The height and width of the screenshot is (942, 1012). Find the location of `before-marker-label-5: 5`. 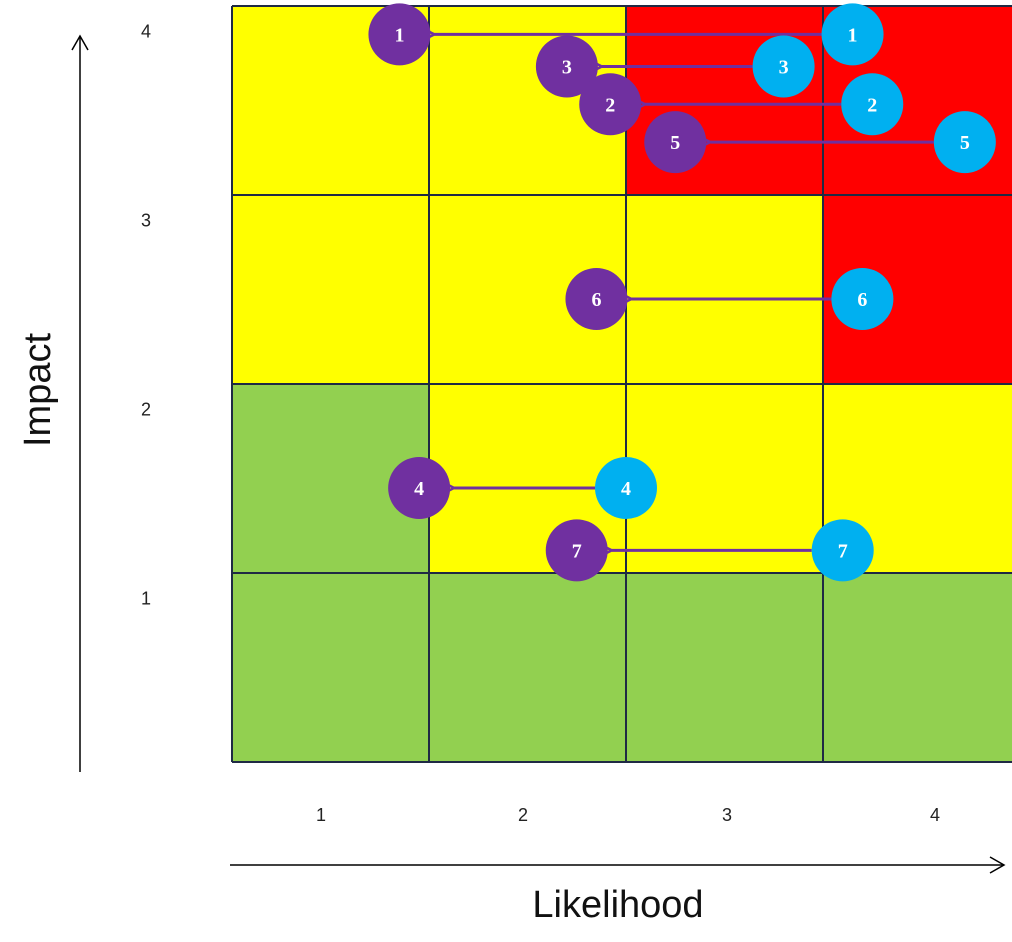

before-marker-label-5: 5 is located at coordinates (965, 143).